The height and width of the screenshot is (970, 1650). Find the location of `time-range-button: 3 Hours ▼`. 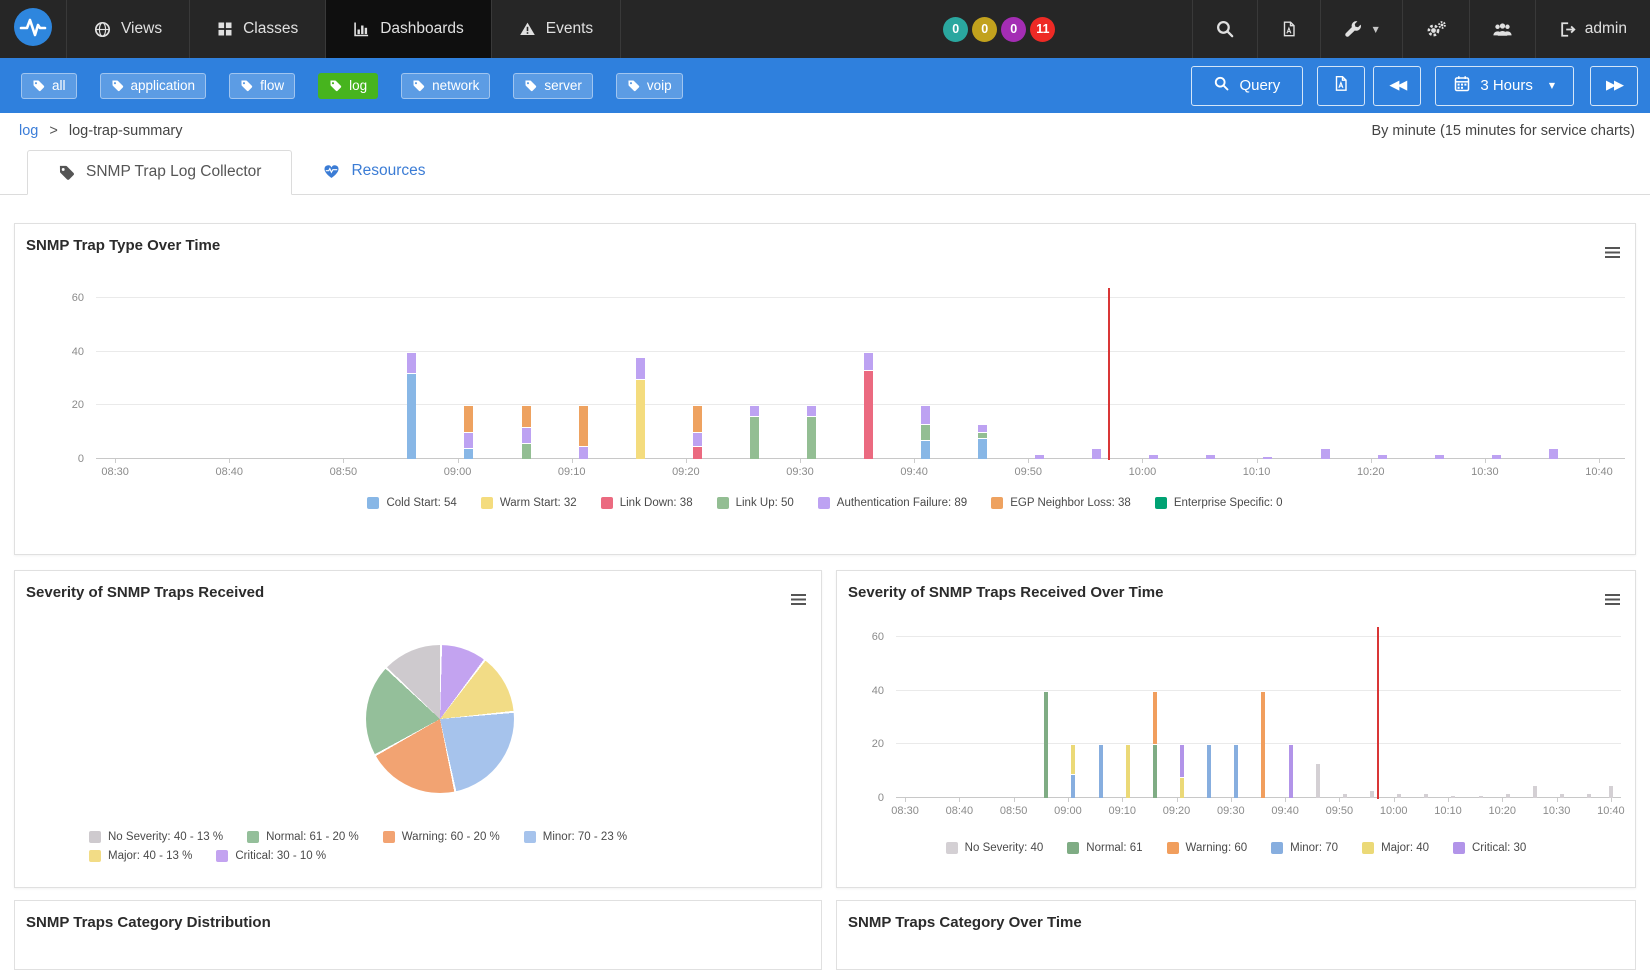

time-range-button: 3 Hours ▼ is located at coordinates (1504, 85).